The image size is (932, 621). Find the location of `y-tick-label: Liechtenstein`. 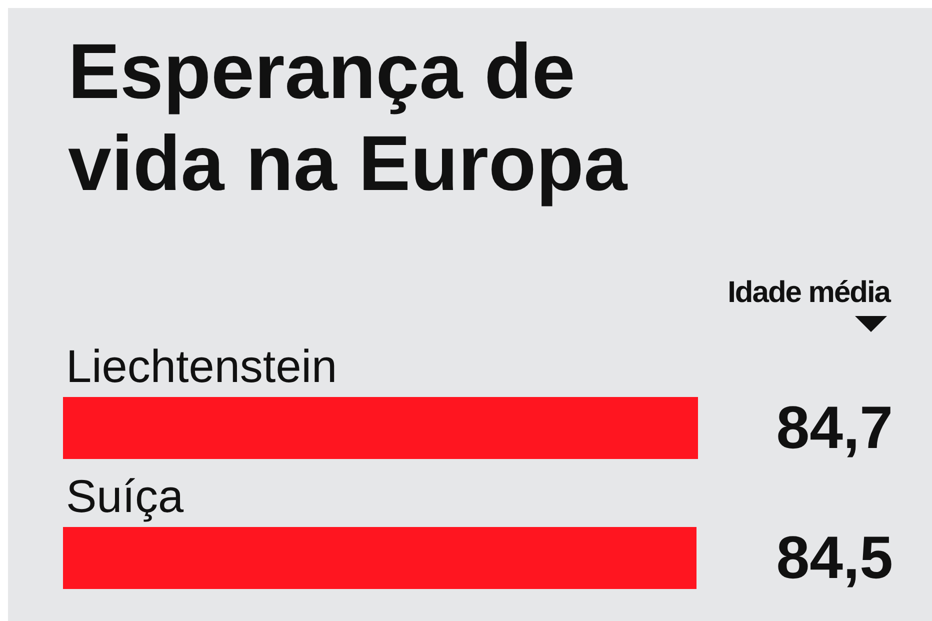

y-tick-label: Liechtenstein is located at coordinates (202, 366).